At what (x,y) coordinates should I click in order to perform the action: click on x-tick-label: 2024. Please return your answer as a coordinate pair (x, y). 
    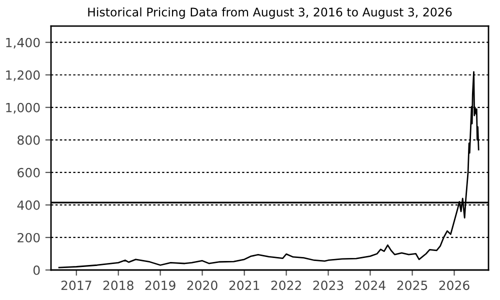
    Looking at the image, I should click on (370, 285).